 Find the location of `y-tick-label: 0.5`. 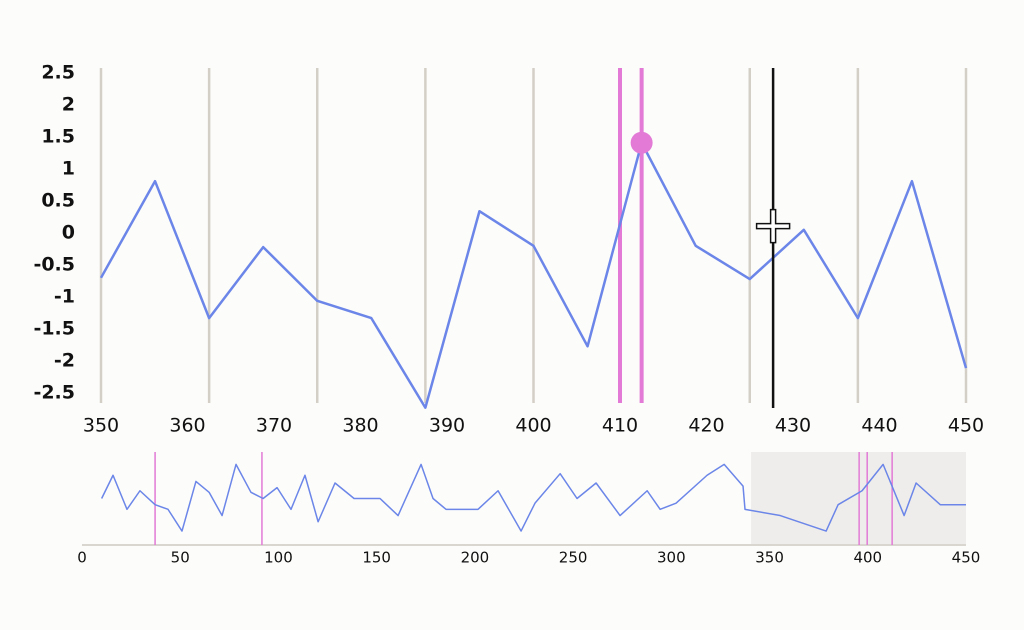

y-tick-label: 0.5 is located at coordinates (58, 201).